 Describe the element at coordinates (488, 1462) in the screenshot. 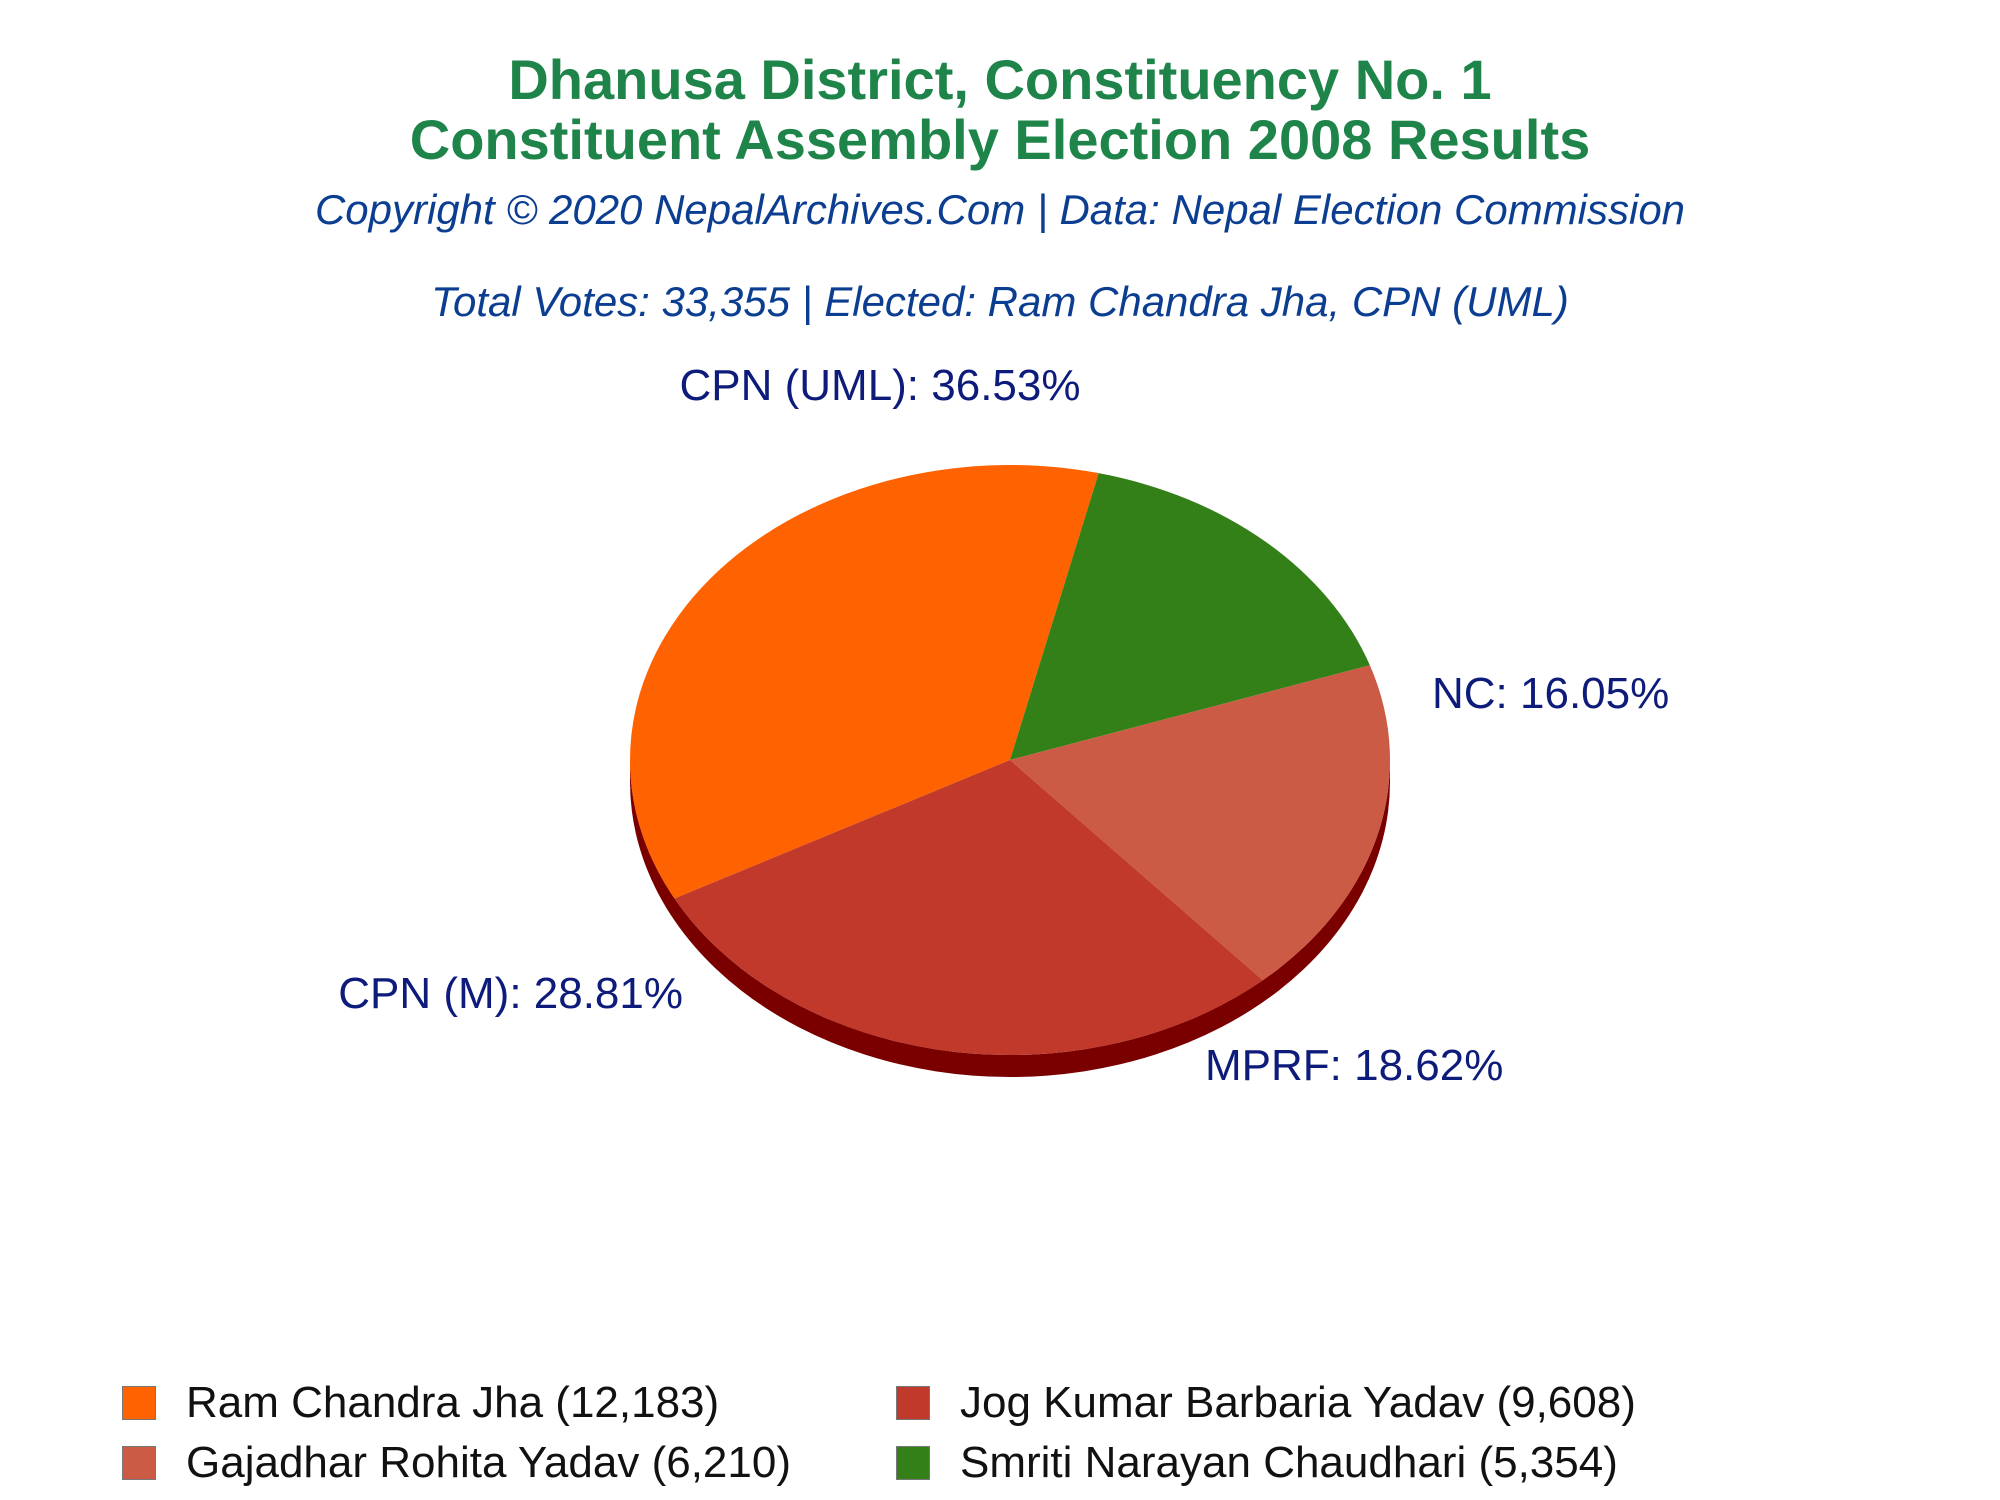

I see `legend-label: Gajadhar Rohita Yadav (6,210)` at that location.